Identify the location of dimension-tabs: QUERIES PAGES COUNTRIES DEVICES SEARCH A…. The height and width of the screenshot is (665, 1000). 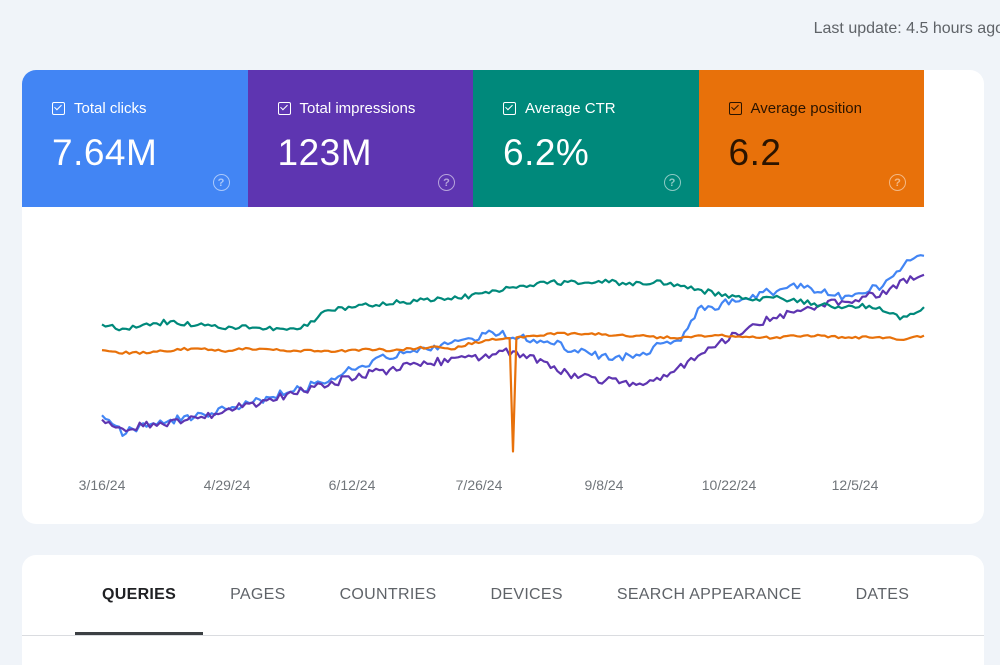
(505, 595).